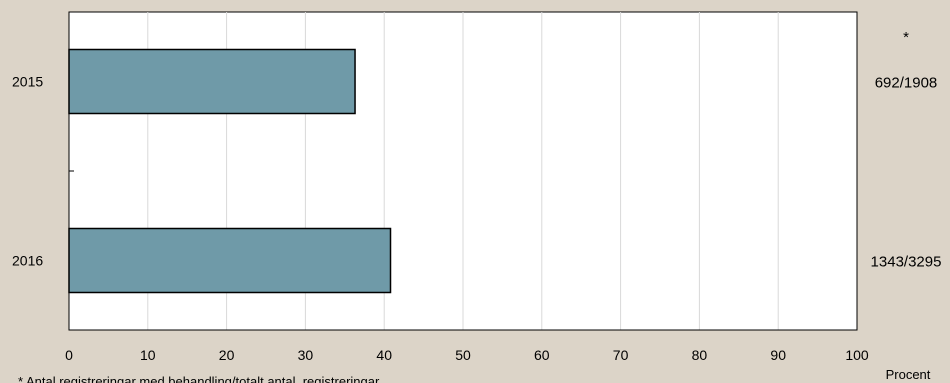  What do you see at coordinates (906, 83) in the screenshot?
I see `ratio-label-2015: 692/1908` at bounding box center [906, 83].